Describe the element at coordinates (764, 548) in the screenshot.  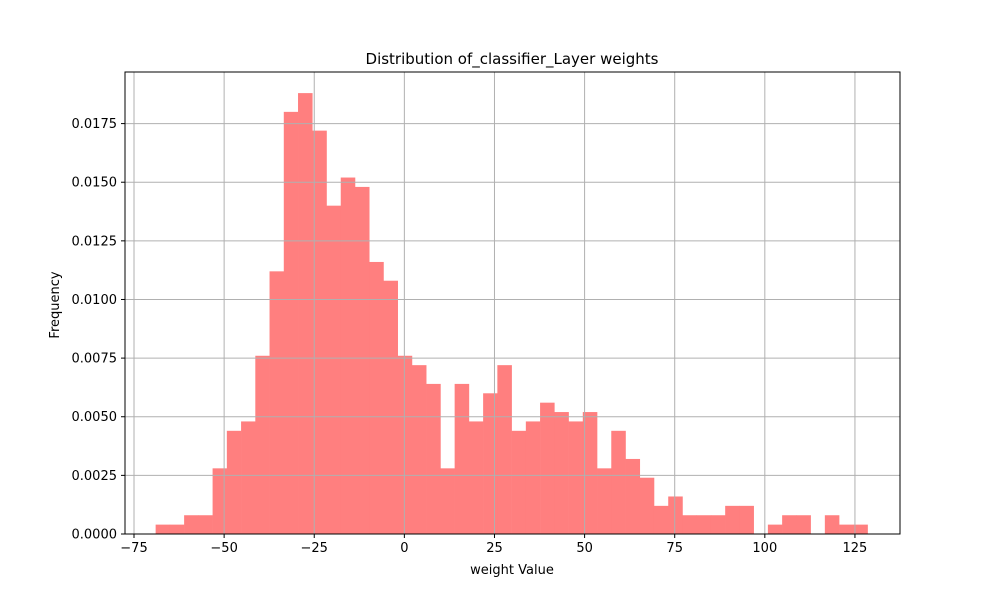
I see `x-tick-label: 100` at that location.